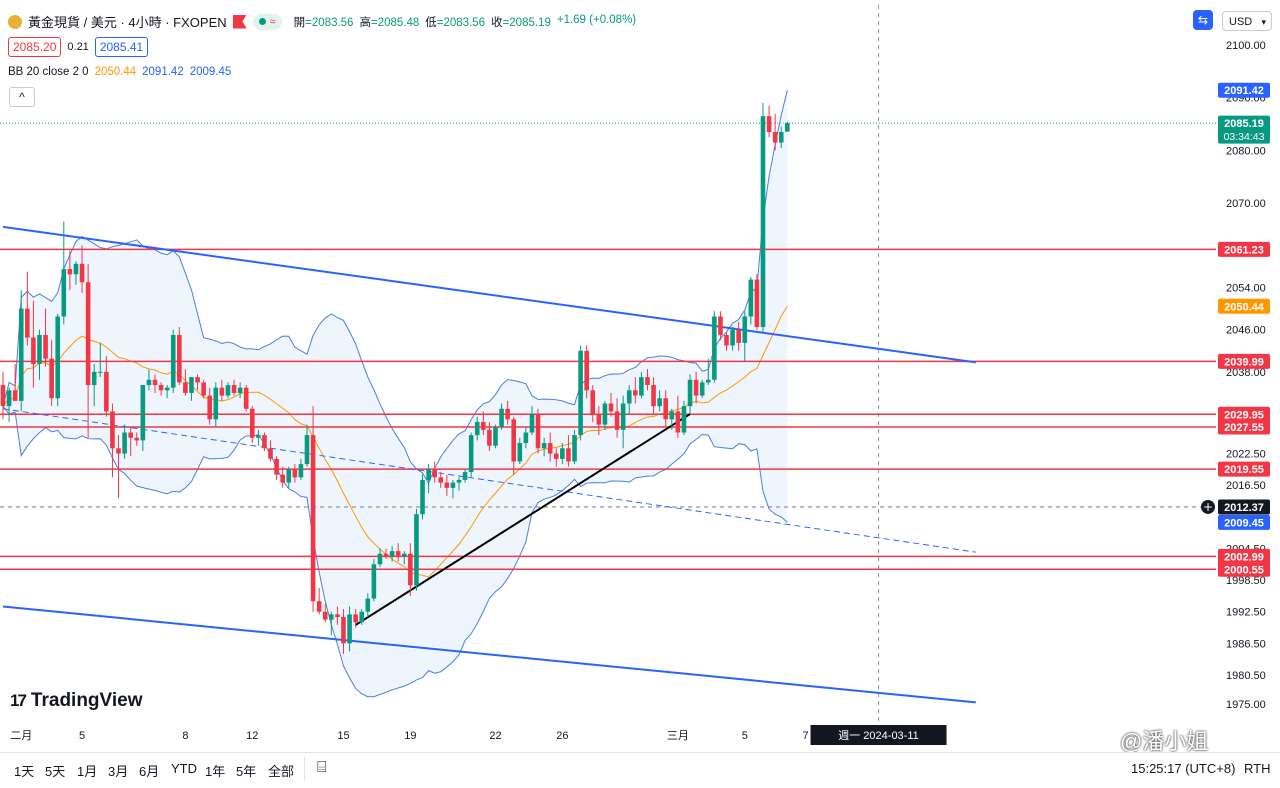 Image resolution: width=1280 pixels, height=788 pixels. What do you see at coordinates (239, 21) in the screenshot?
I see `flag-icon` at bounding box center [239, 21].